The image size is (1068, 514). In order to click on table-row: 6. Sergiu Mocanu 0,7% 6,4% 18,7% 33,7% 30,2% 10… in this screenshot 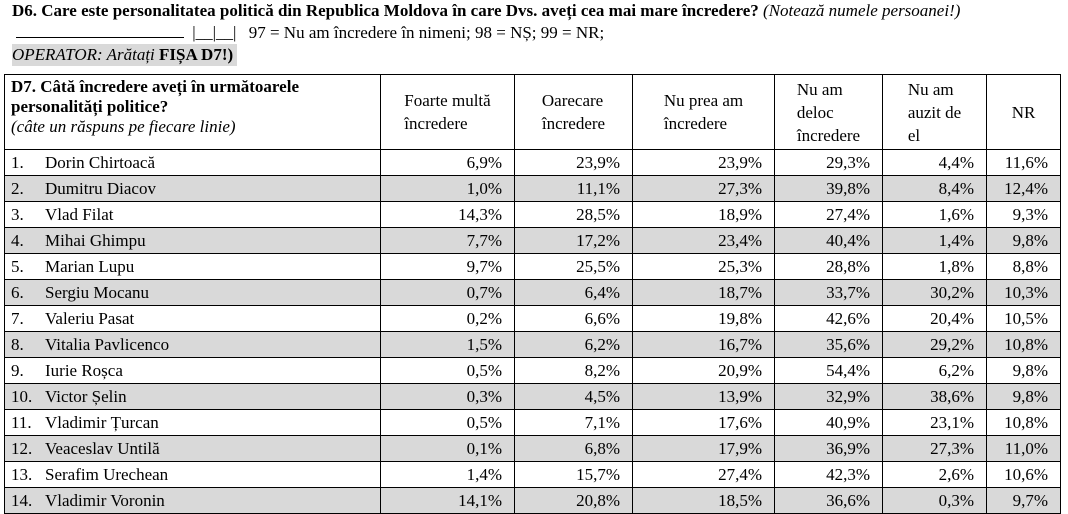, I will do `click(532, 292)`.